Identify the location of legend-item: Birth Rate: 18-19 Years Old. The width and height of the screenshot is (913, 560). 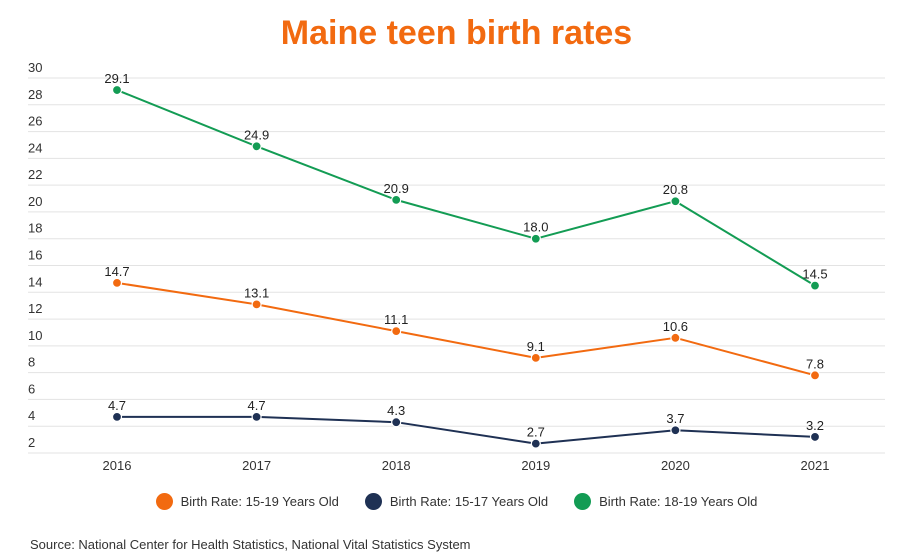
(665, 501).